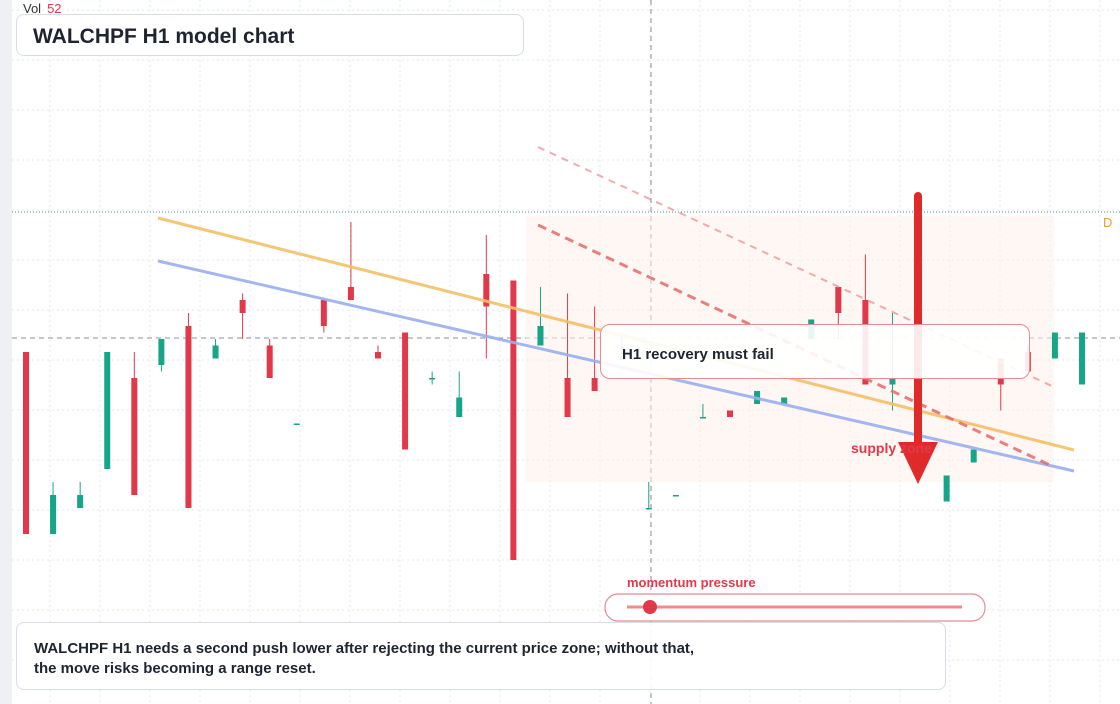  I want to click on callout-text: H1 recovery must fail, so click(698, 354).